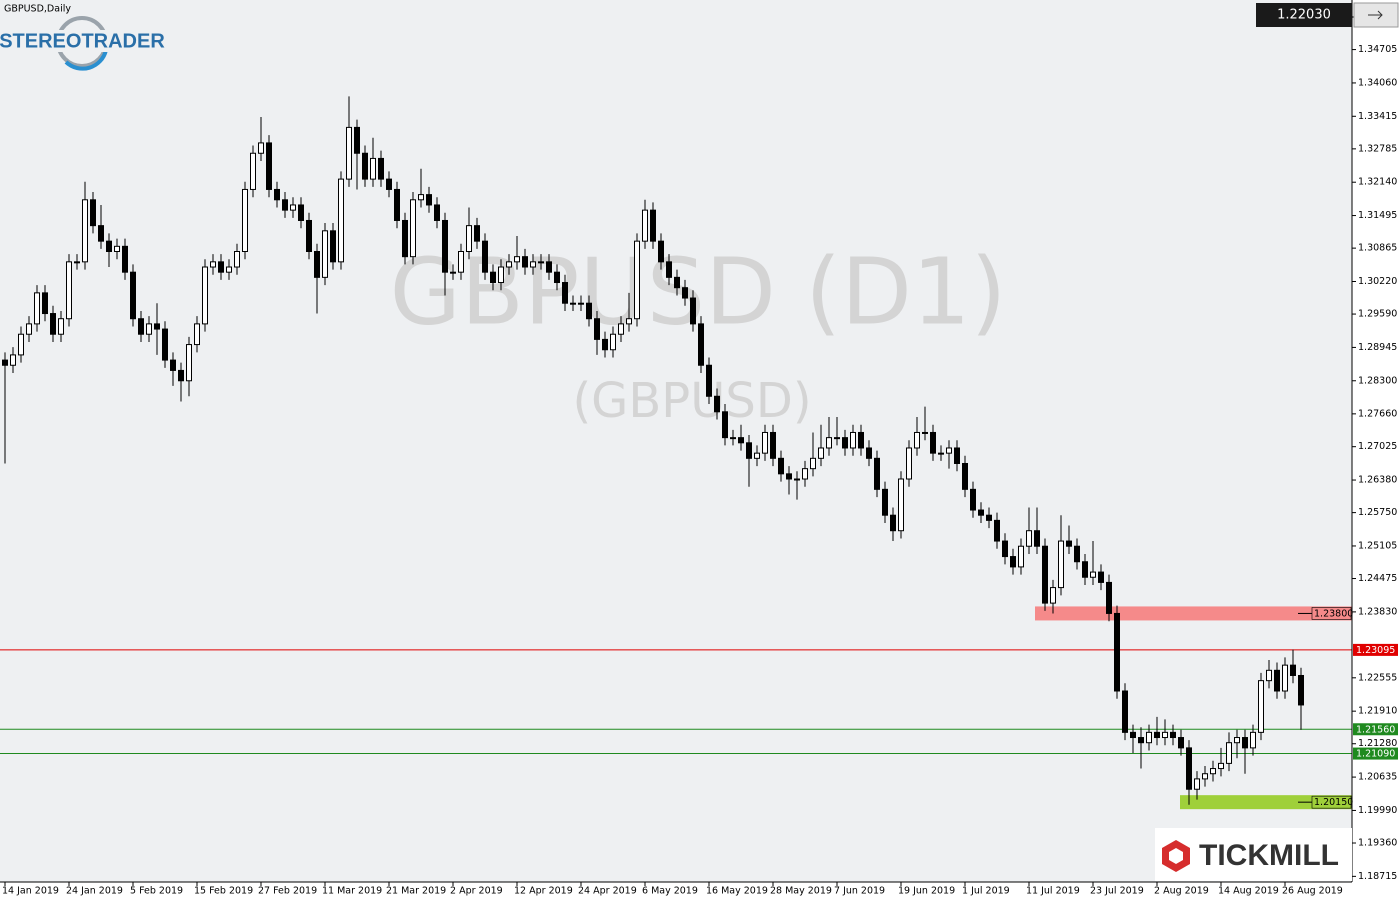 Image resolution: width=1400 pixels, height=900 pixels. Describe the element at coordinates (1377, 810) in the screenshot. I see `y-tick-label: 1.19990` at that location.